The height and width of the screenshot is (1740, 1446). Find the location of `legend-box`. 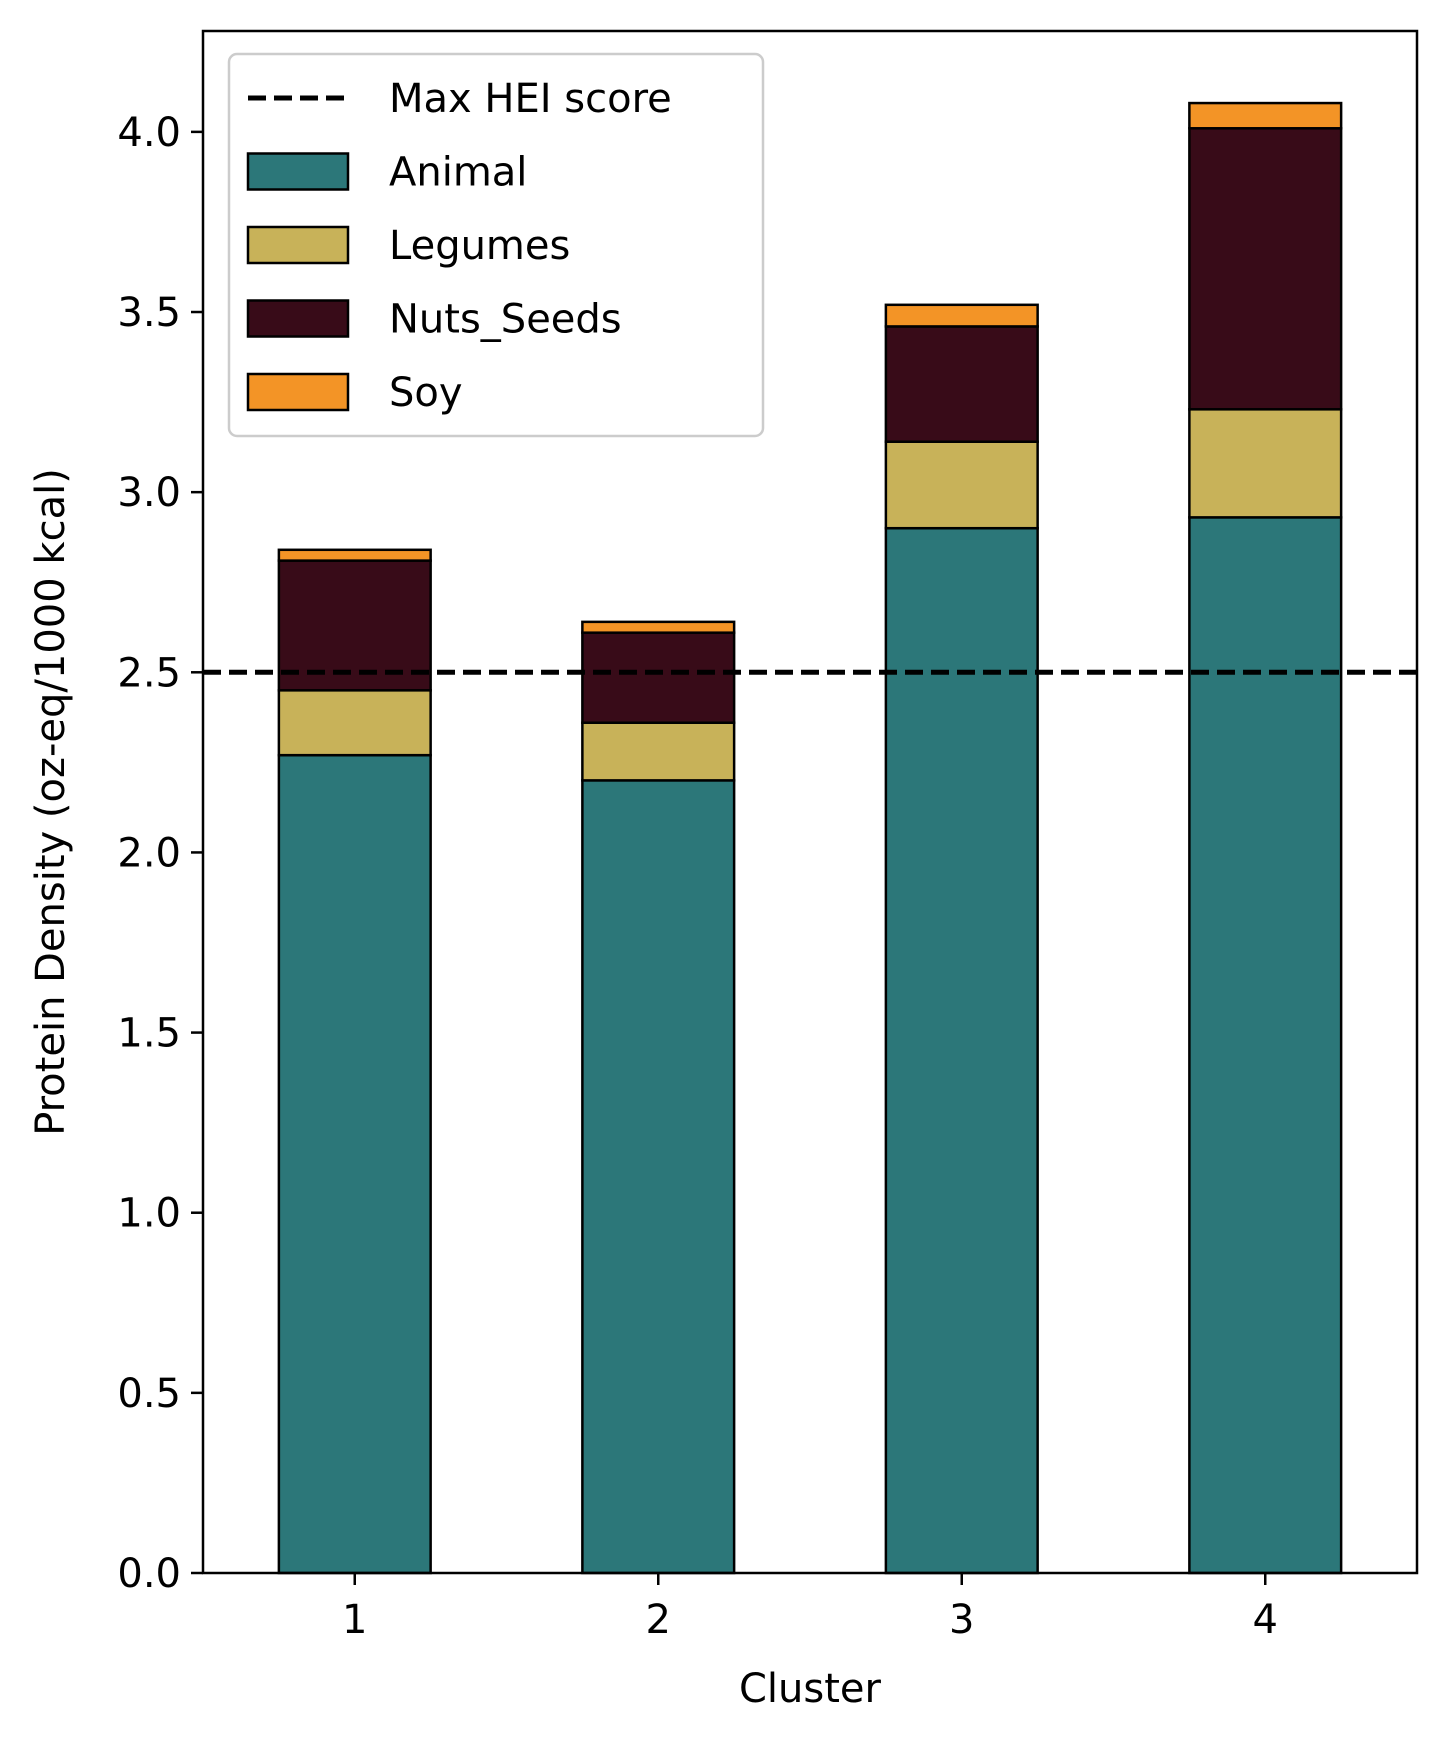

legend-box is located at coordinates (496, 245).